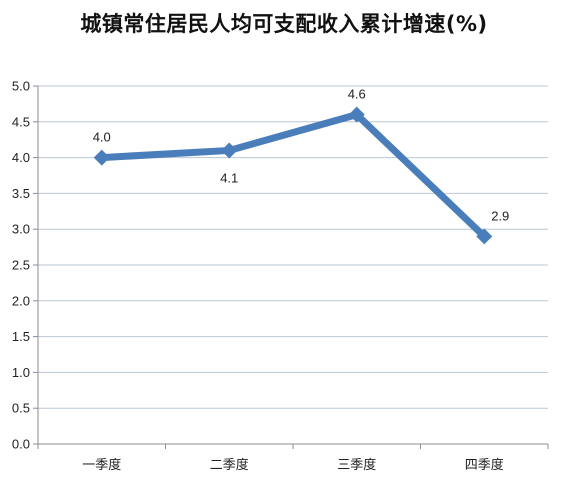  Describe the element at coordinates (101, 465) in the screenshot. I see `x-category-label: 一季度` at that location.